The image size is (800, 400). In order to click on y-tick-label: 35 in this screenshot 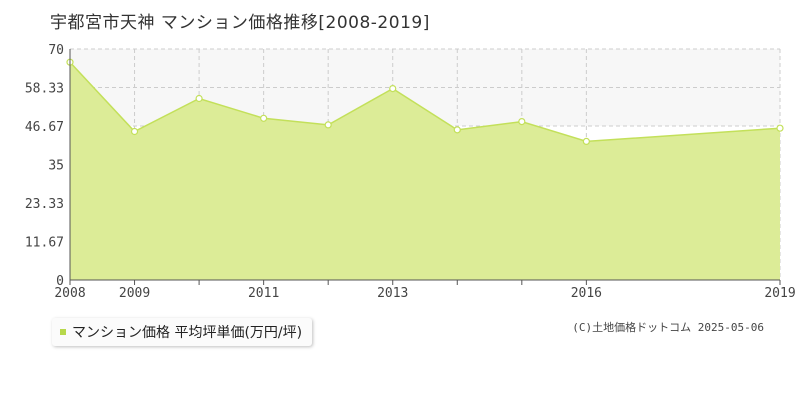, I will do `click(56, 166)`.